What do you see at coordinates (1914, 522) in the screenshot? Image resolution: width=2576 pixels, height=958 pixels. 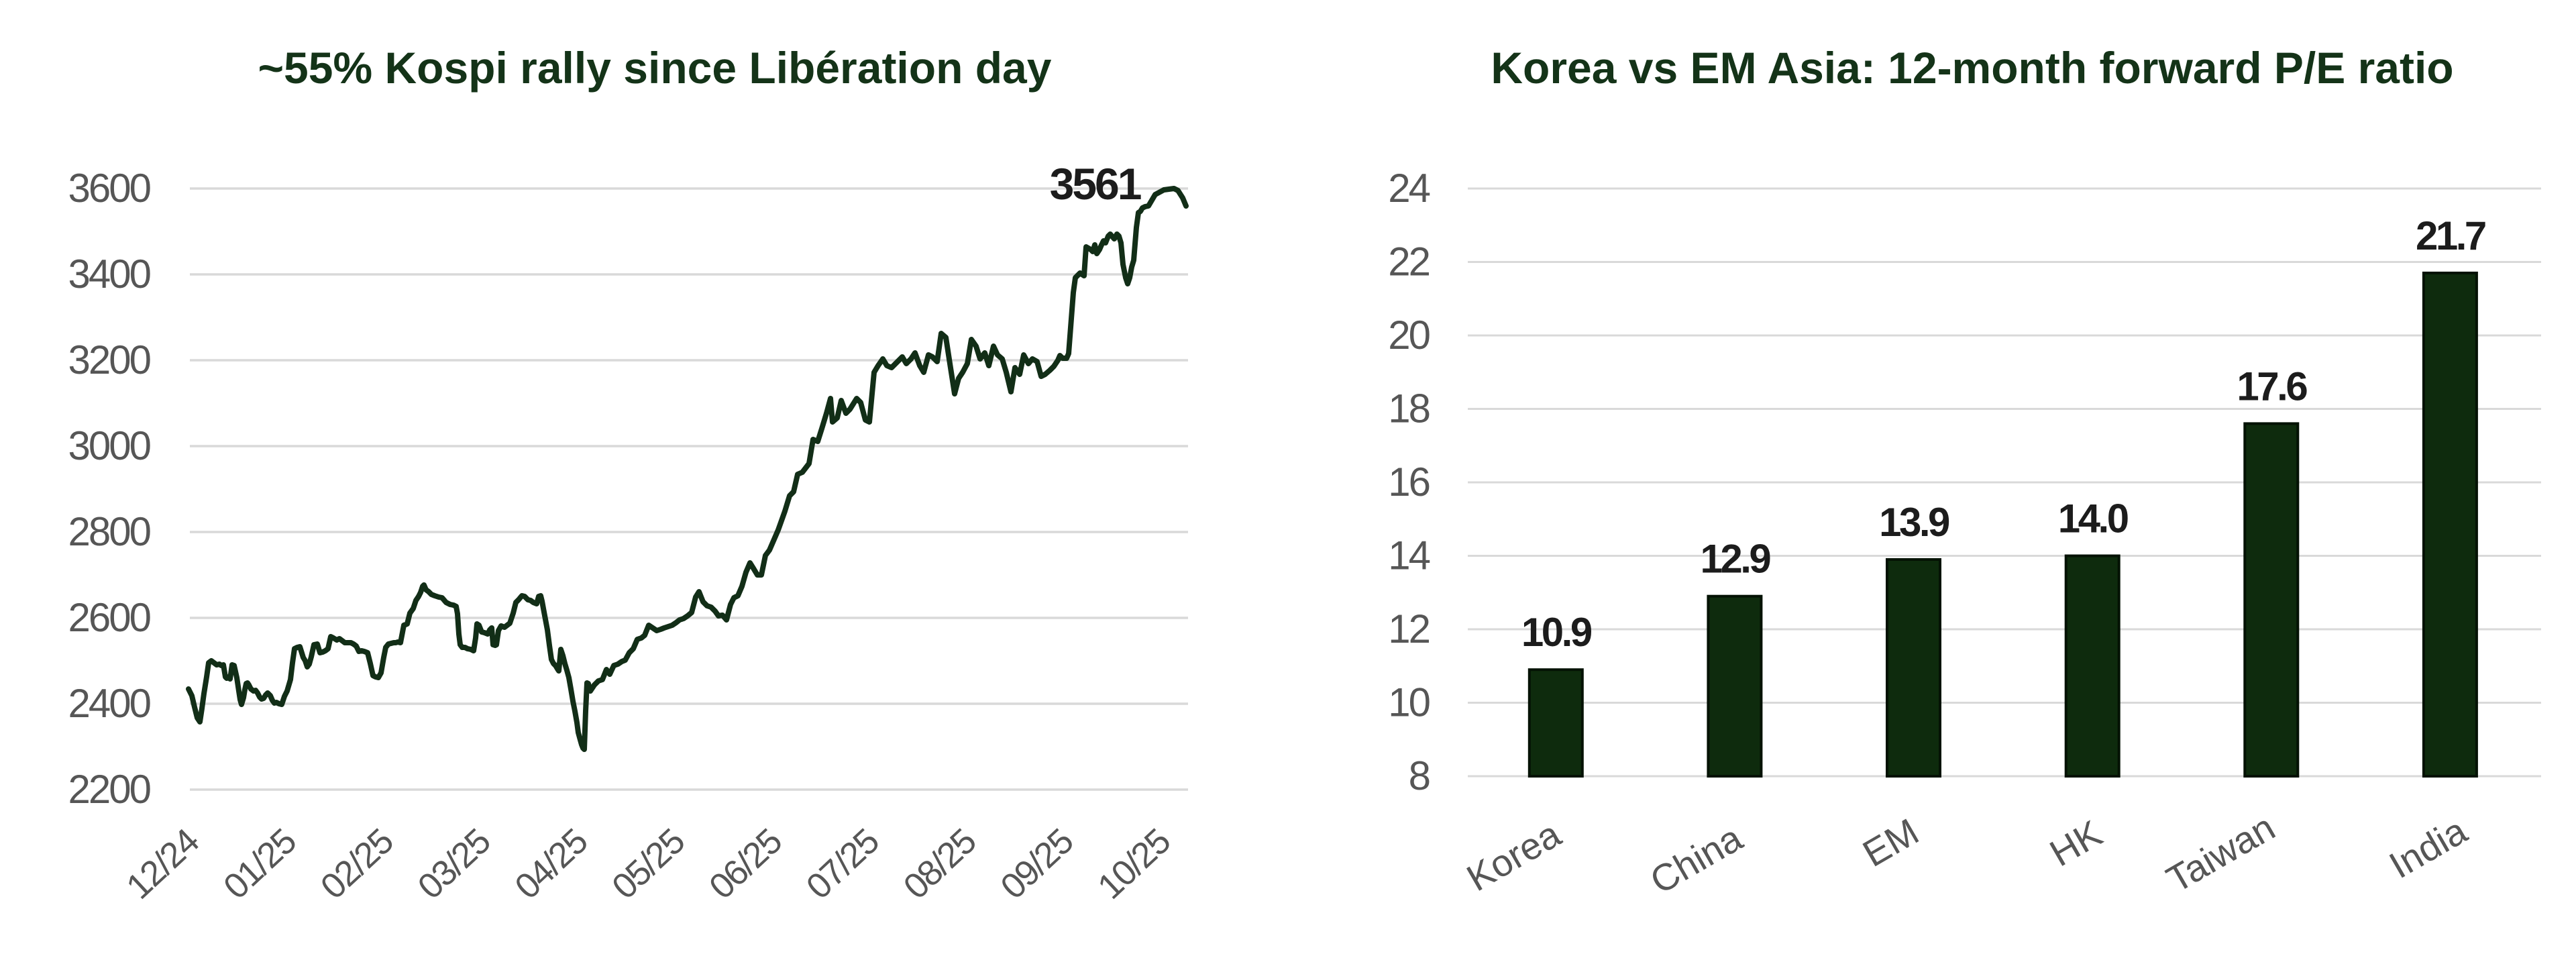 I see `svg-text: 13.9` at bounding box center [1914, 522].